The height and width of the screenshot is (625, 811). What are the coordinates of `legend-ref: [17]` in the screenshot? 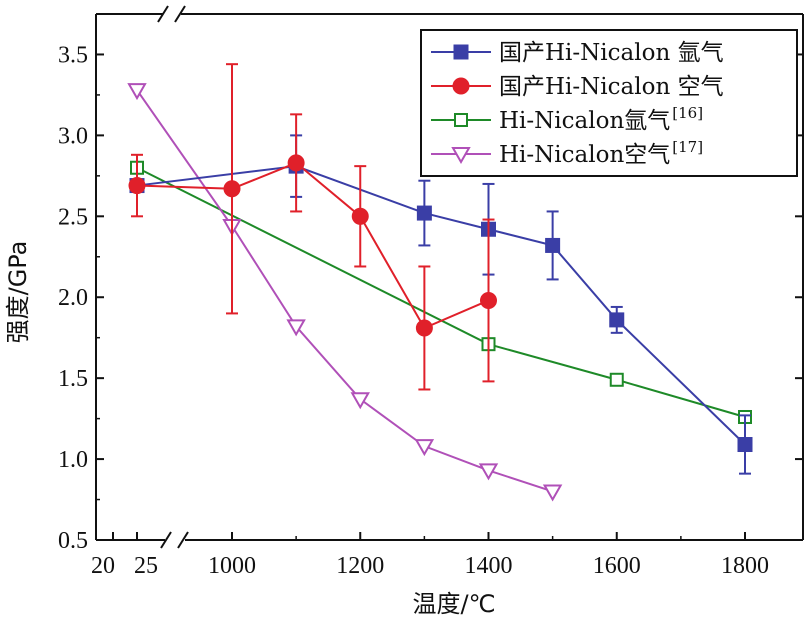 It's located at (687, 147).